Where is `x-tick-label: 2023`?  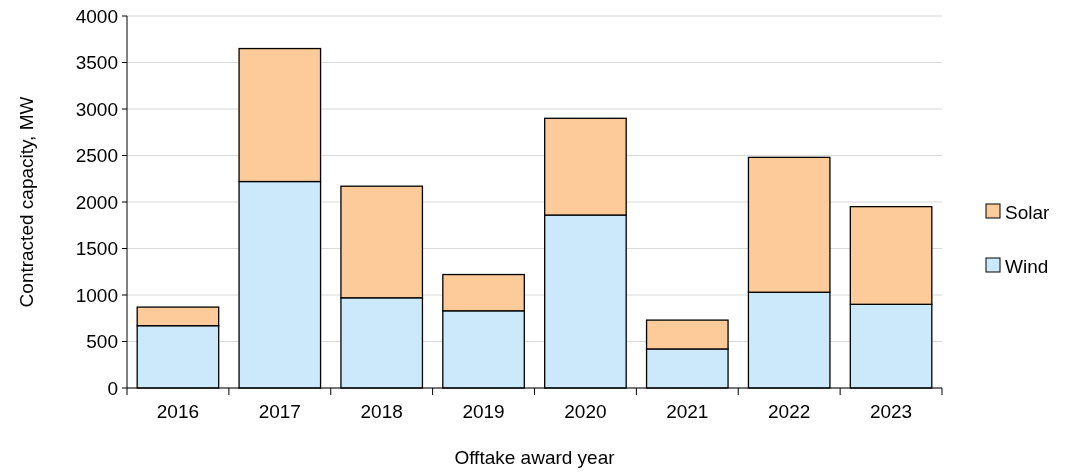
x-tick-label: 2023 is located at coordinates (891, 411).